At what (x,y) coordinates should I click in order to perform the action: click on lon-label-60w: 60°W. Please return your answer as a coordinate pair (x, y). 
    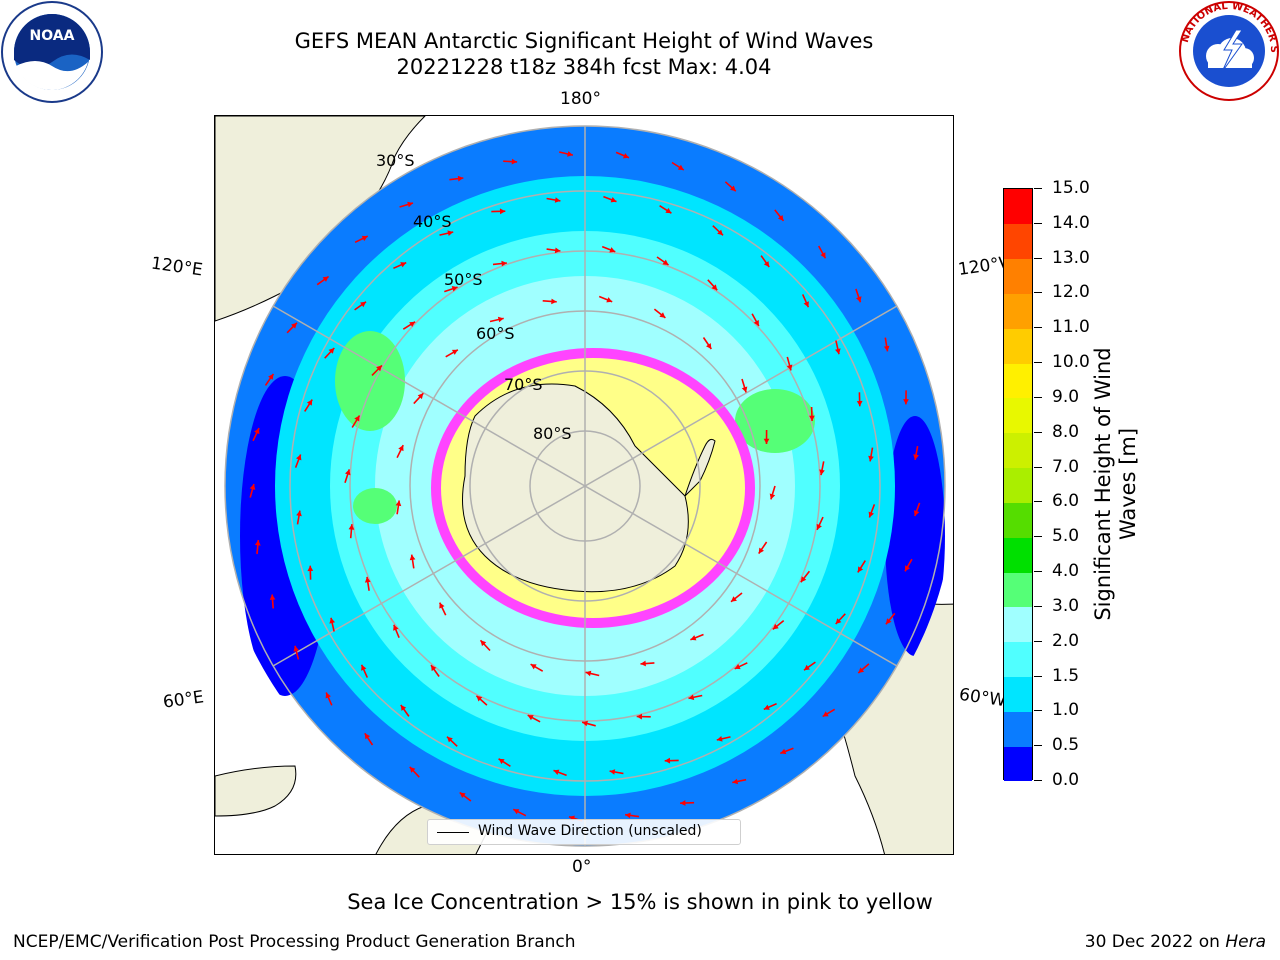
    Looking at the image, I should click on (982, 698).